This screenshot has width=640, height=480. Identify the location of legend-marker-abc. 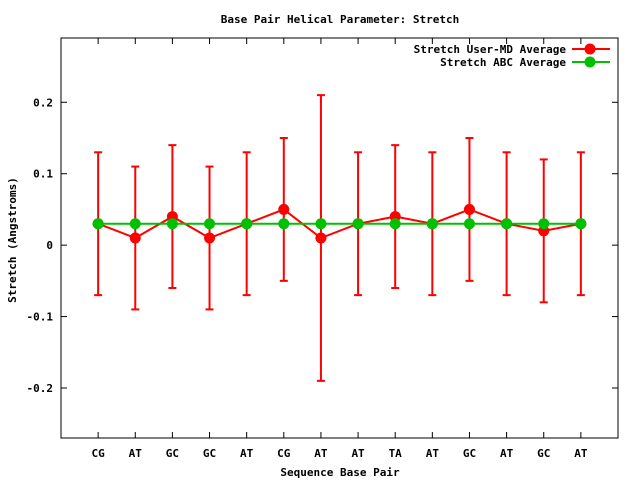
(590, 62).